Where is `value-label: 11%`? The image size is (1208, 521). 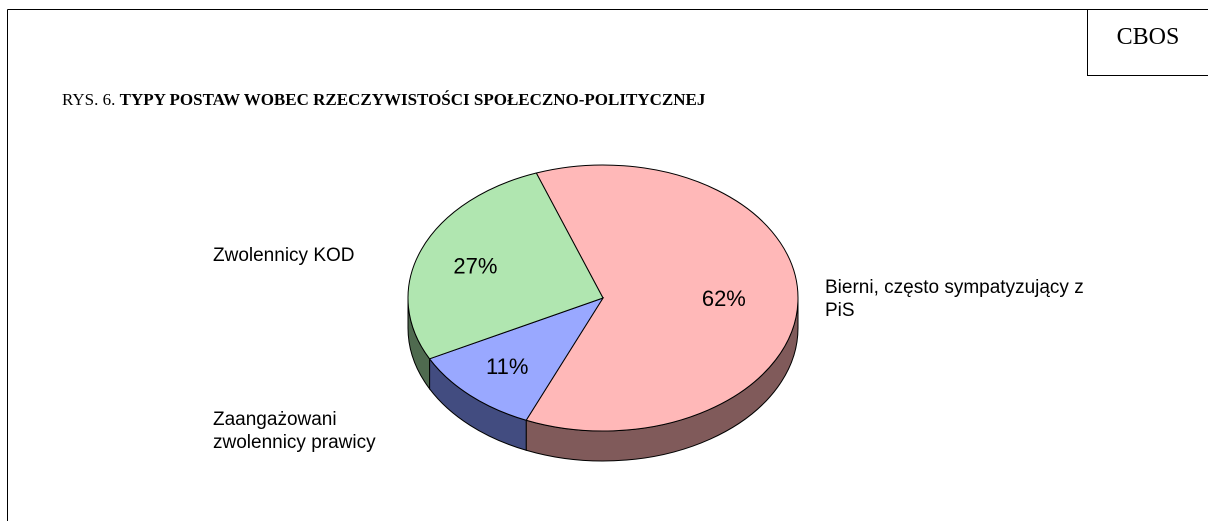
value-label: 11% is located at coordinates (507, 366).